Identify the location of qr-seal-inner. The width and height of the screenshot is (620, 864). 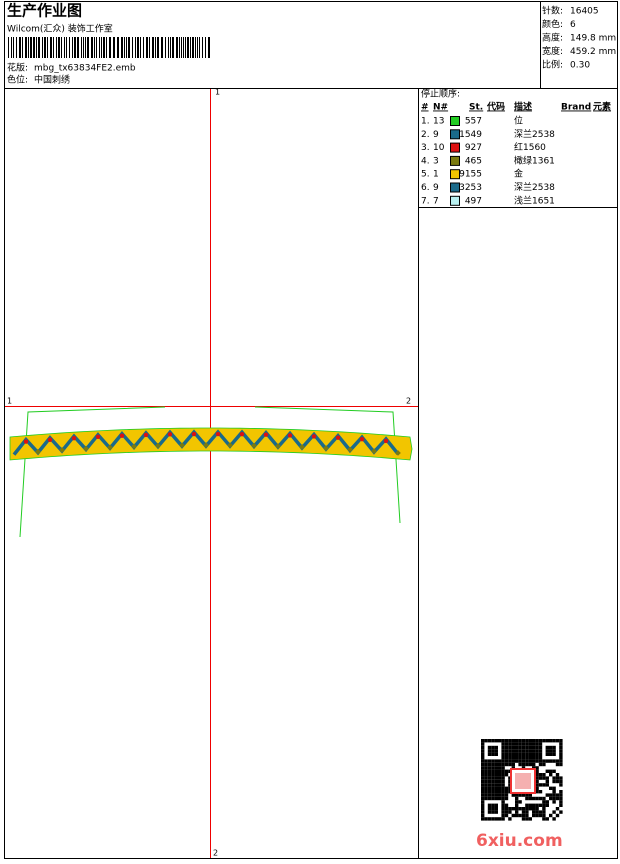
(523, 781).